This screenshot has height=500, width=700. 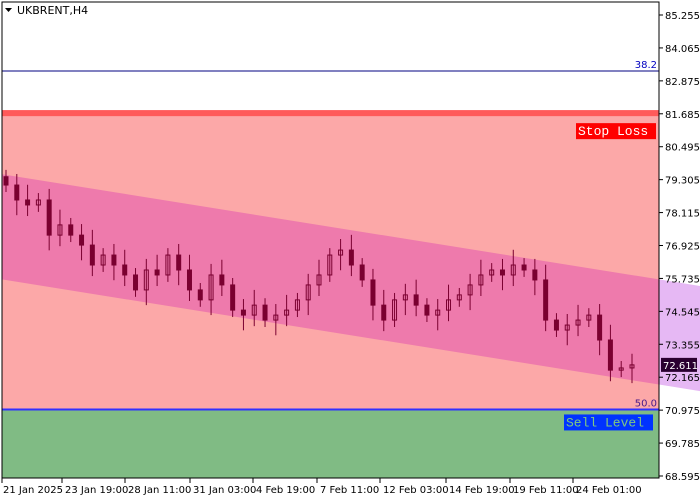 What do you see at coordinates (96, 490) in the screenshot?
I see `time-tick-label: 23 Jan 19:00` at bounding box center [96, 490].